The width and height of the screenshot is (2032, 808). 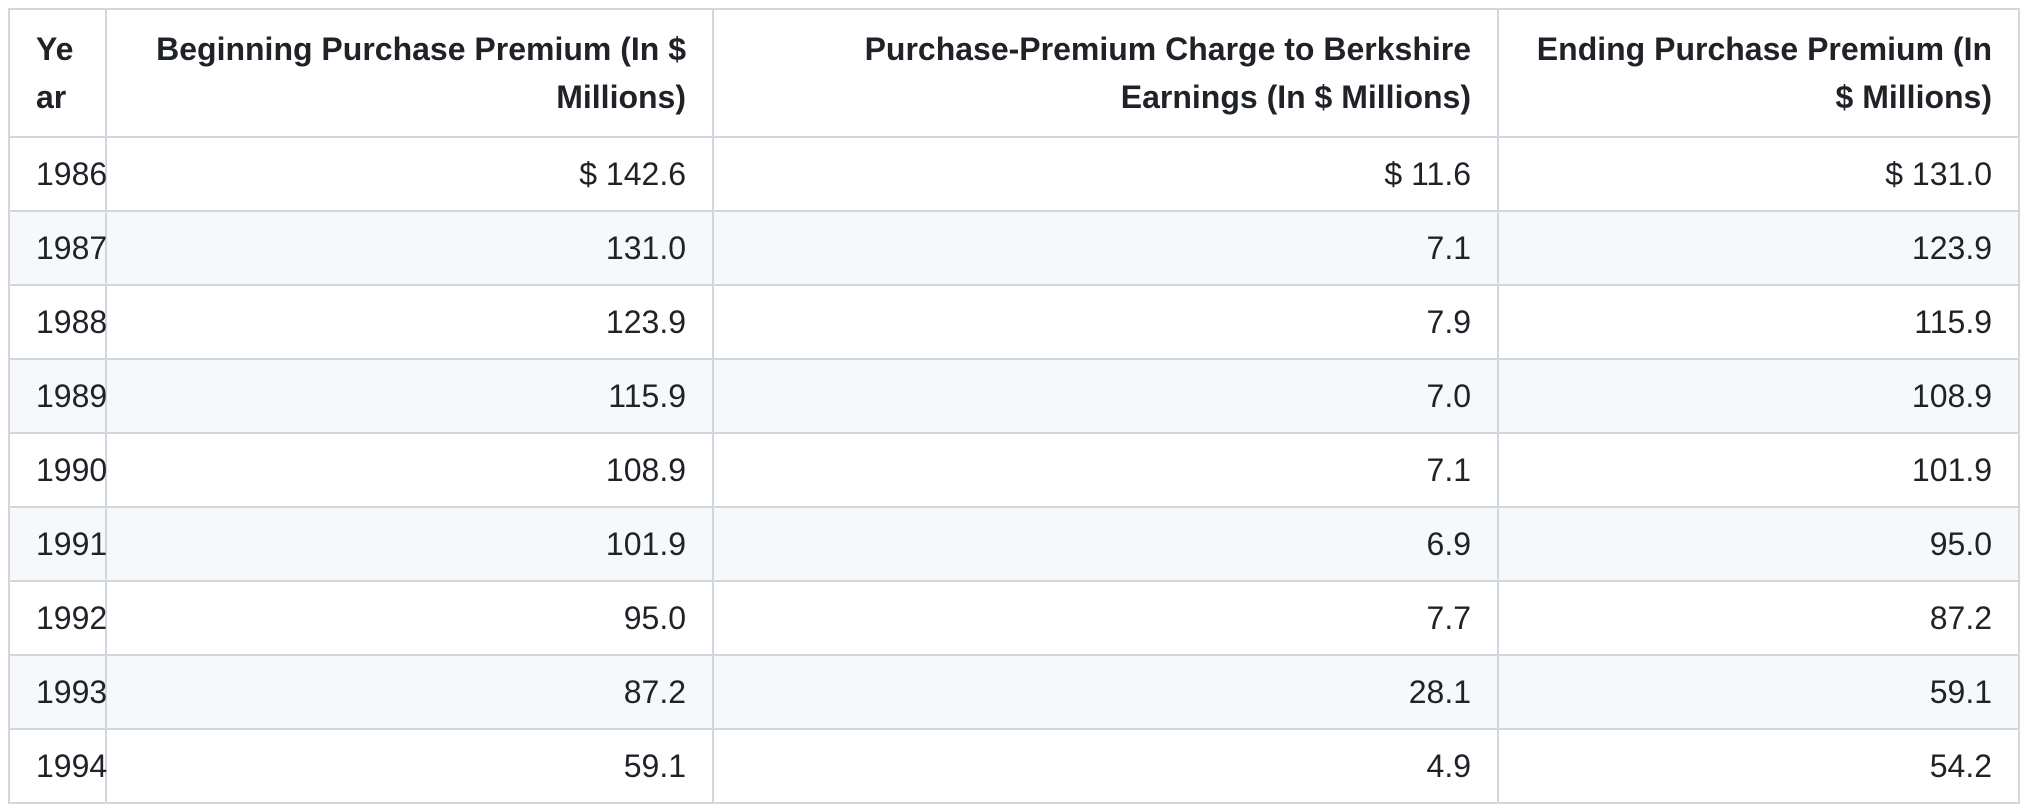 What do you see at coordinates (409, 322) in the screenshot?
I see `beginning-premium-cell: 123.9` at bounding box center [409, 322].